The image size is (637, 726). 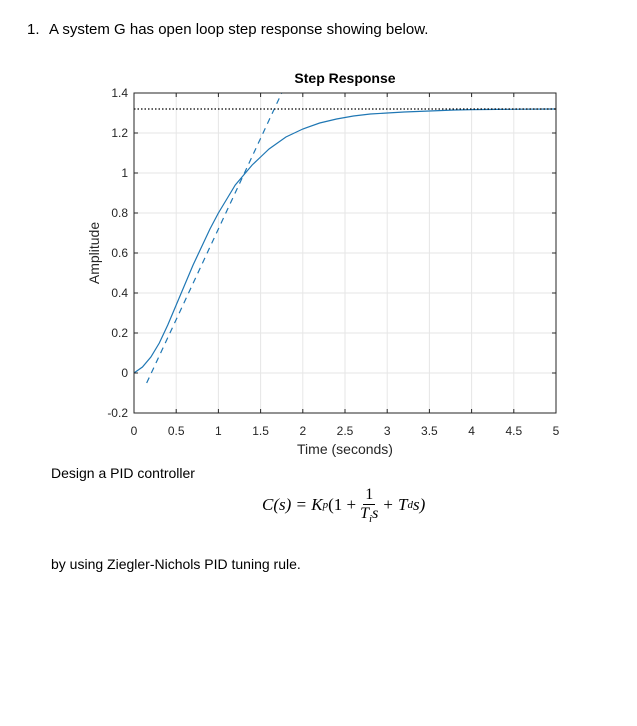 What do you see at coordinates (292, 505) in the screenshot?
I see `formula-lhs: C(s) = K` at bounding box center [292, 505].